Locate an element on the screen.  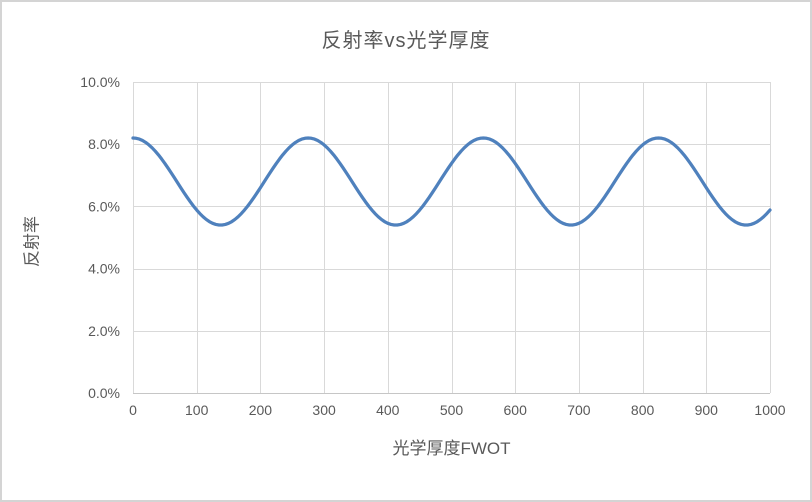
x-tick-label: 800 is located at coordinates (643, 410).